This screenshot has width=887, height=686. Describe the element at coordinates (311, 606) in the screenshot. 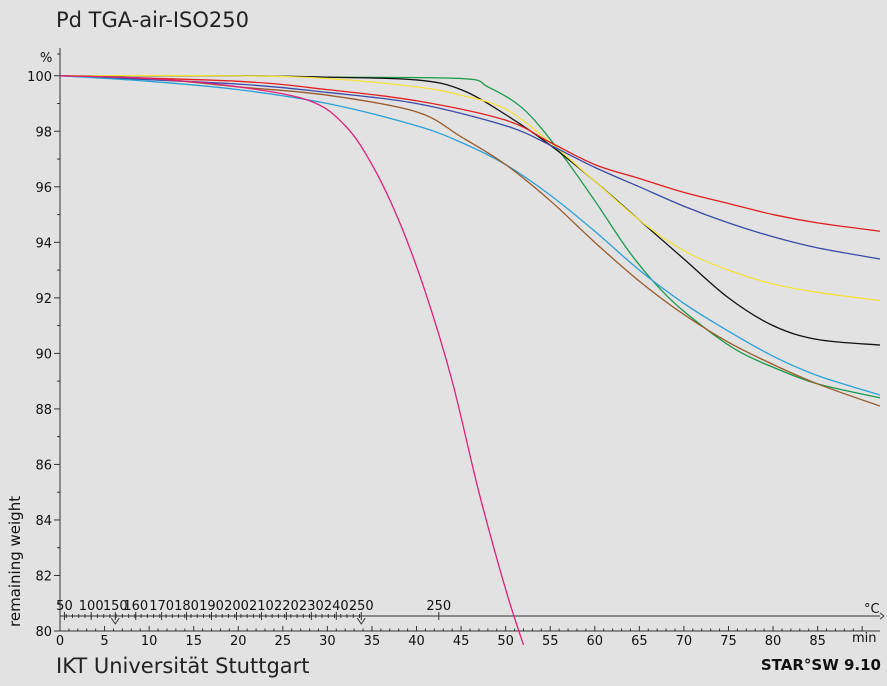

I see `temperature-tick-label: 230` at that location.